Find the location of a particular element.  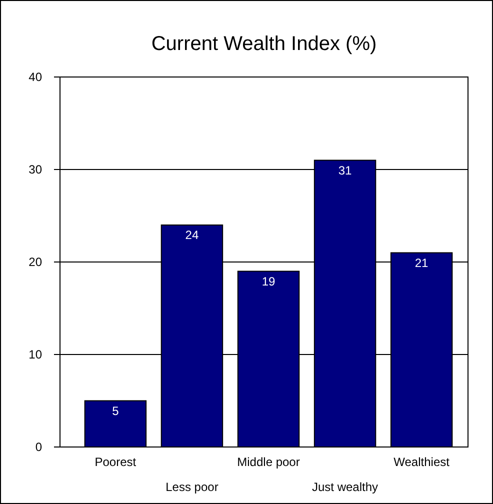

x-tick-label: Less poor is located at coordinates (192, 487).